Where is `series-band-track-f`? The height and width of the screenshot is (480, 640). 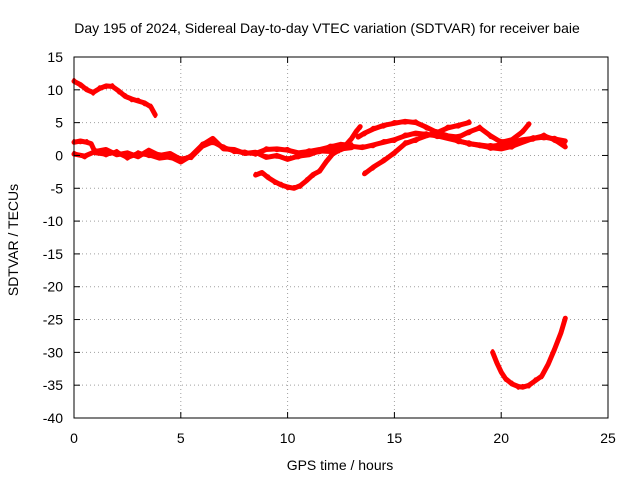
series-band-track-f is located at coordinates (417, 146).